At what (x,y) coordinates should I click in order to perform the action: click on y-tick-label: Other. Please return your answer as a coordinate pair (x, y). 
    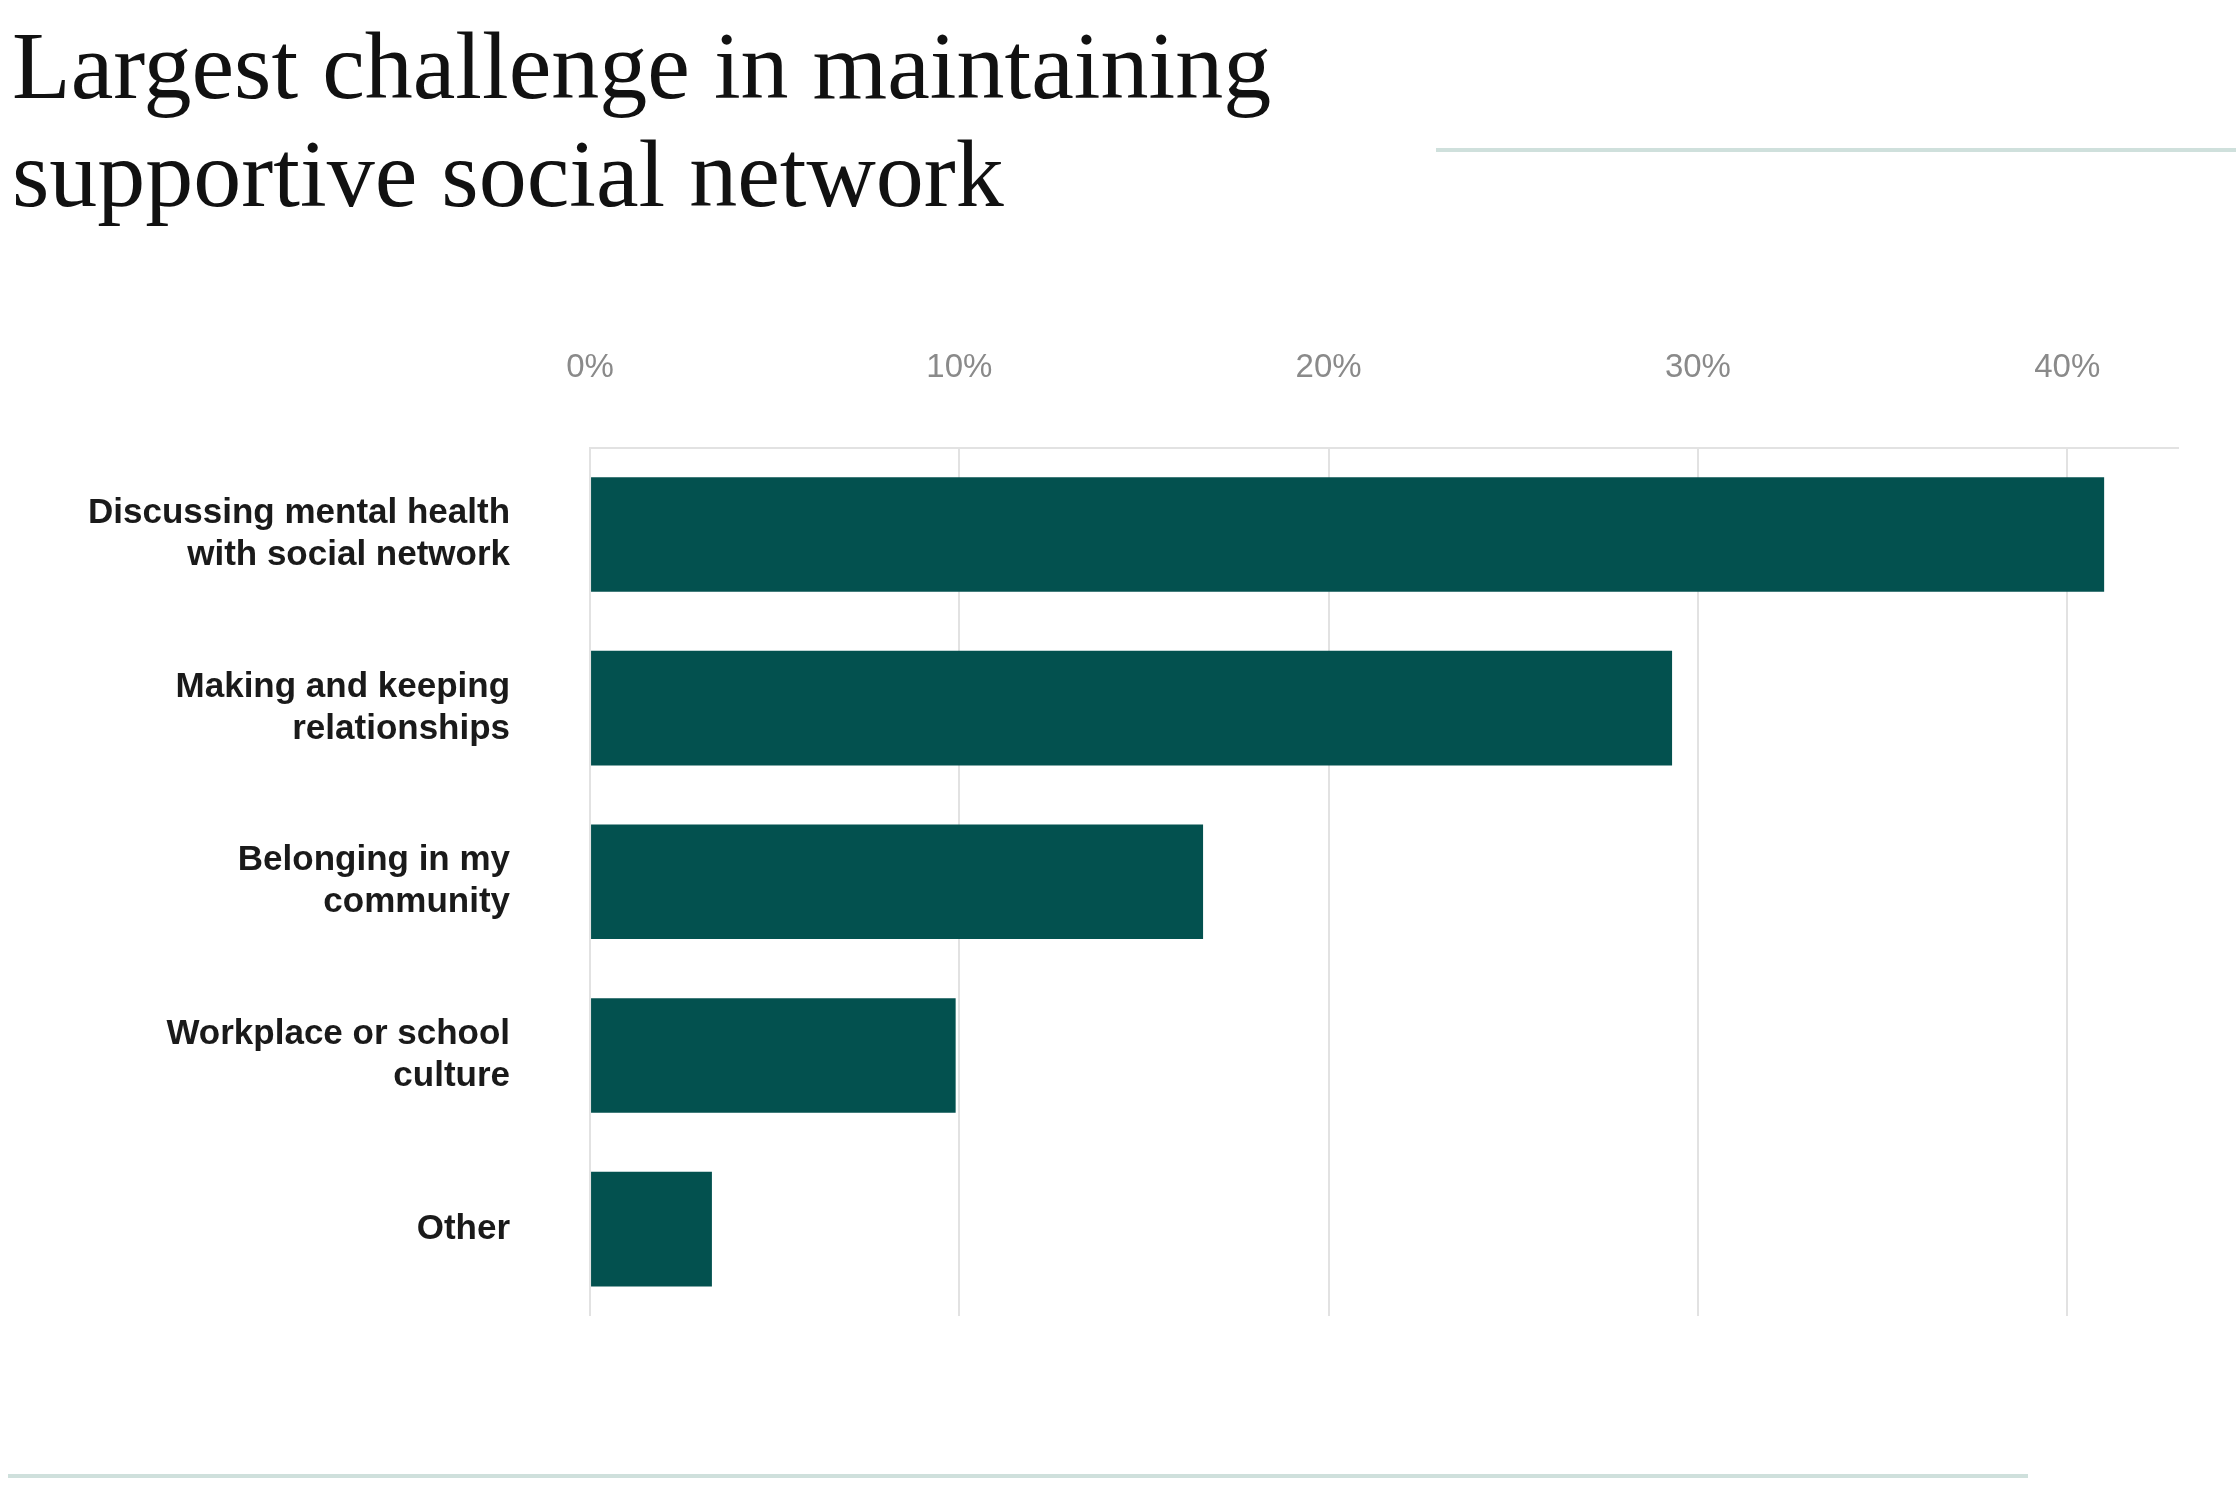
    Looking at the image, I should click on (463, 1226).